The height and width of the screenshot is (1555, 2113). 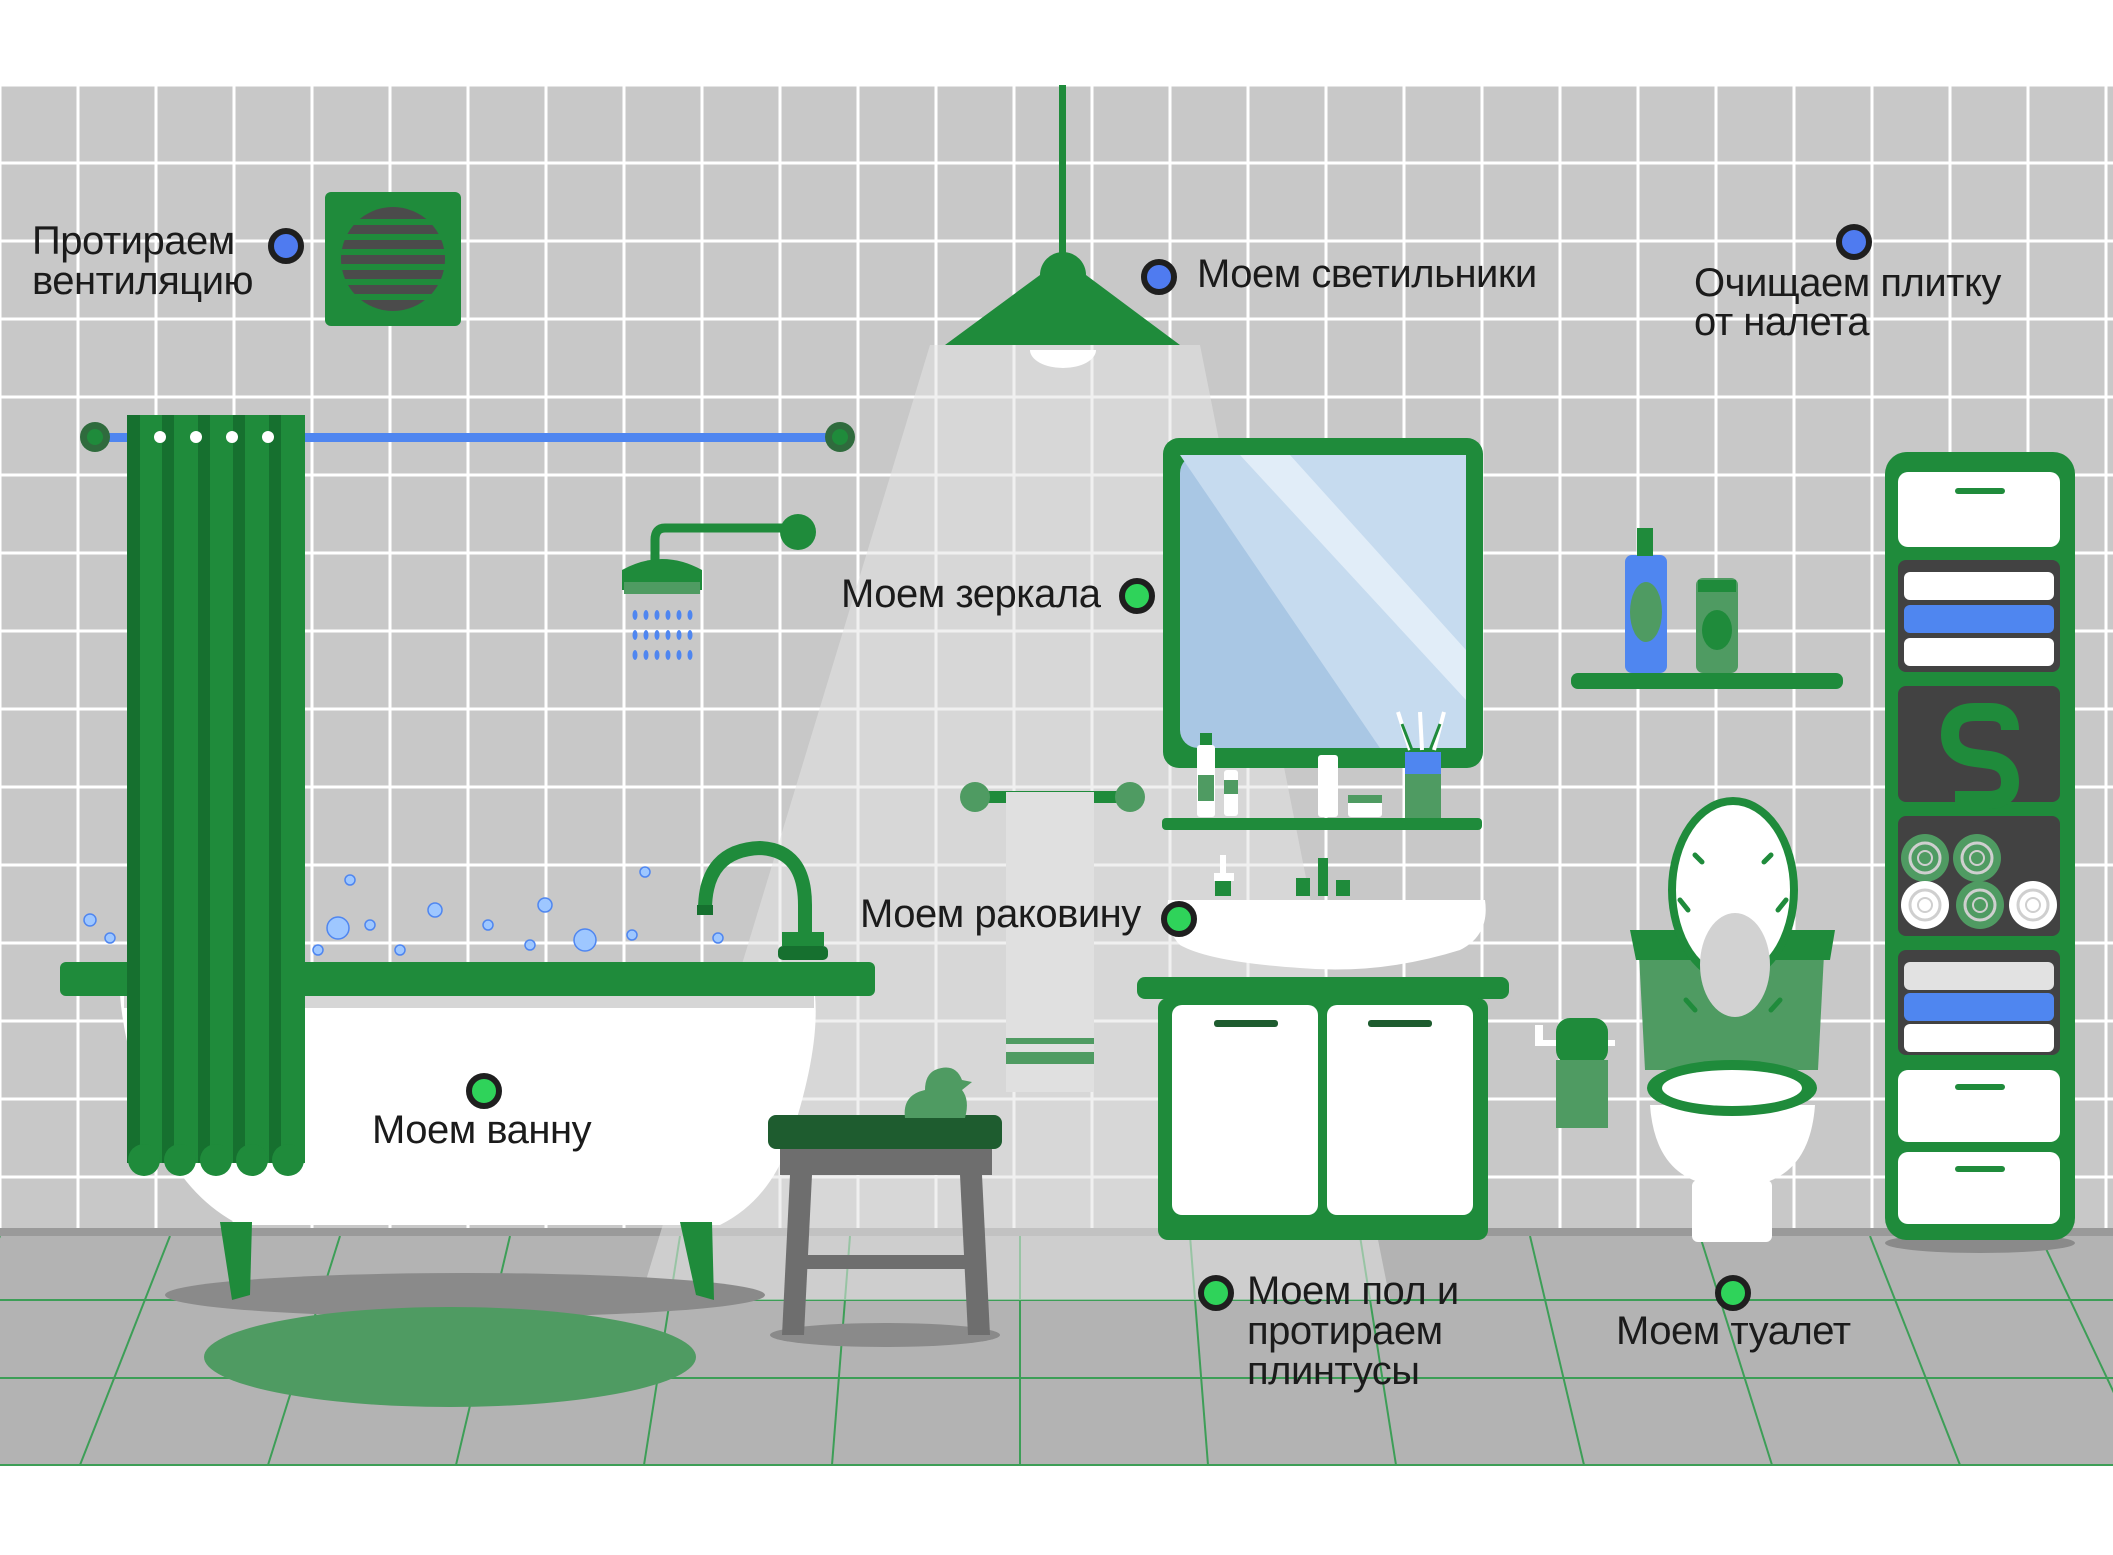 I want to click on bottles-shelf-icon, so click(x=1707, y=608).